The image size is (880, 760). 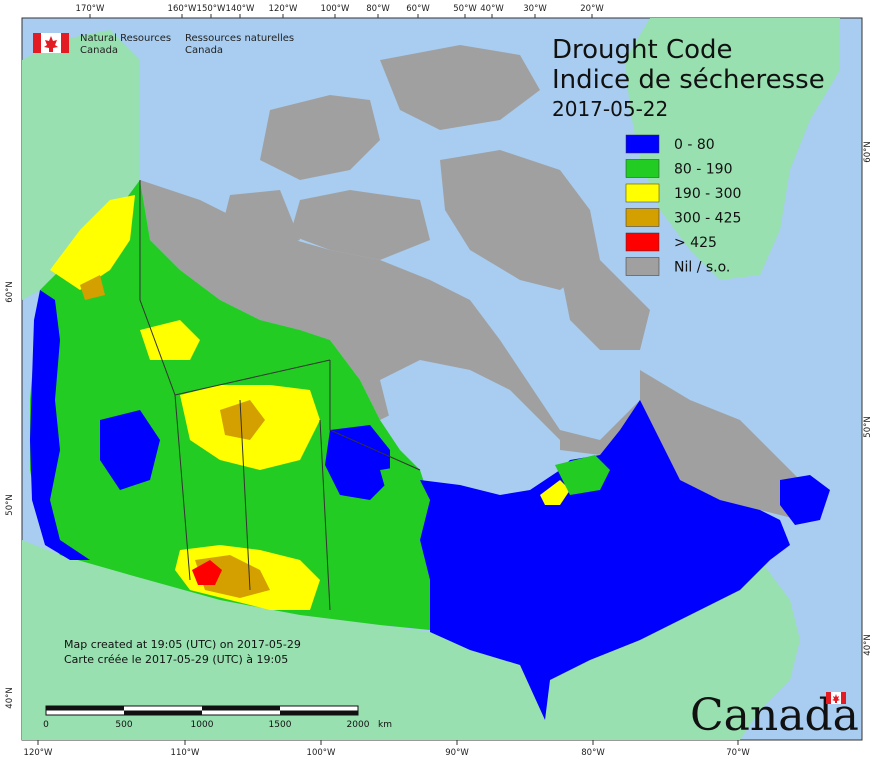 I want to click on greenland-land, so click(x=732, y=149).